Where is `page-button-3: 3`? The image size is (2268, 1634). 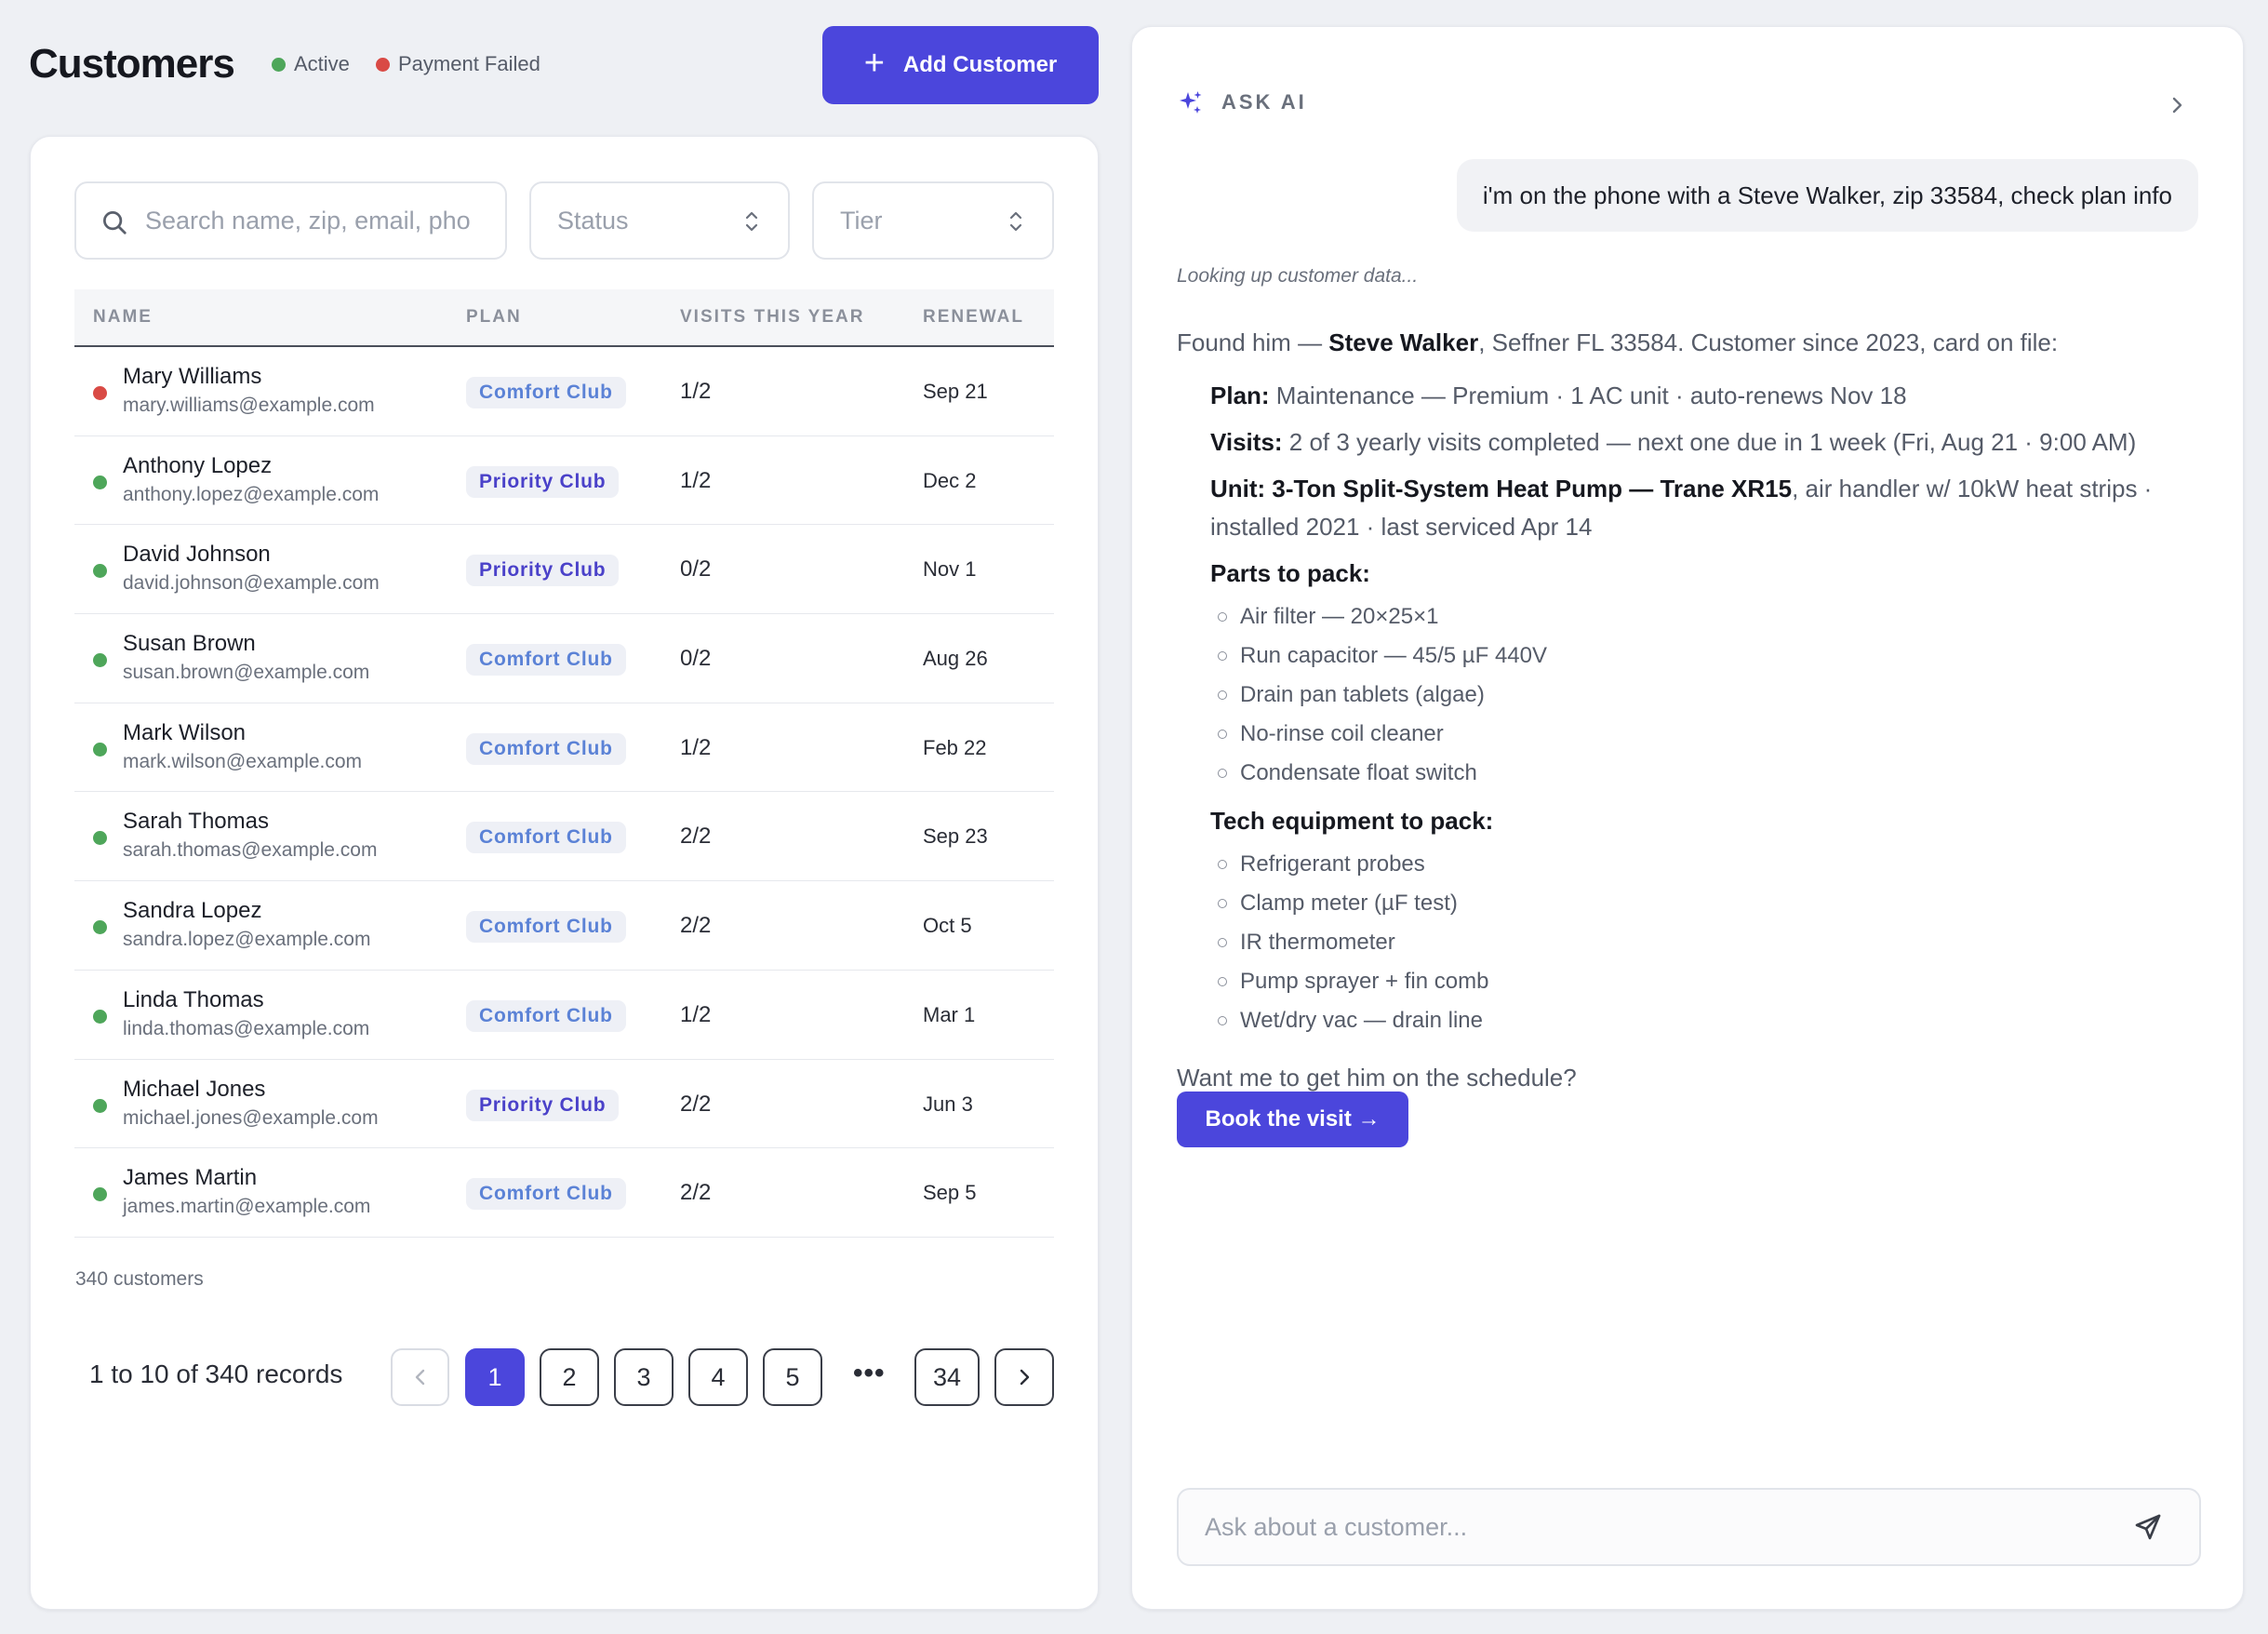 page-button-3: 3 is located at coordinates (644, 1377).